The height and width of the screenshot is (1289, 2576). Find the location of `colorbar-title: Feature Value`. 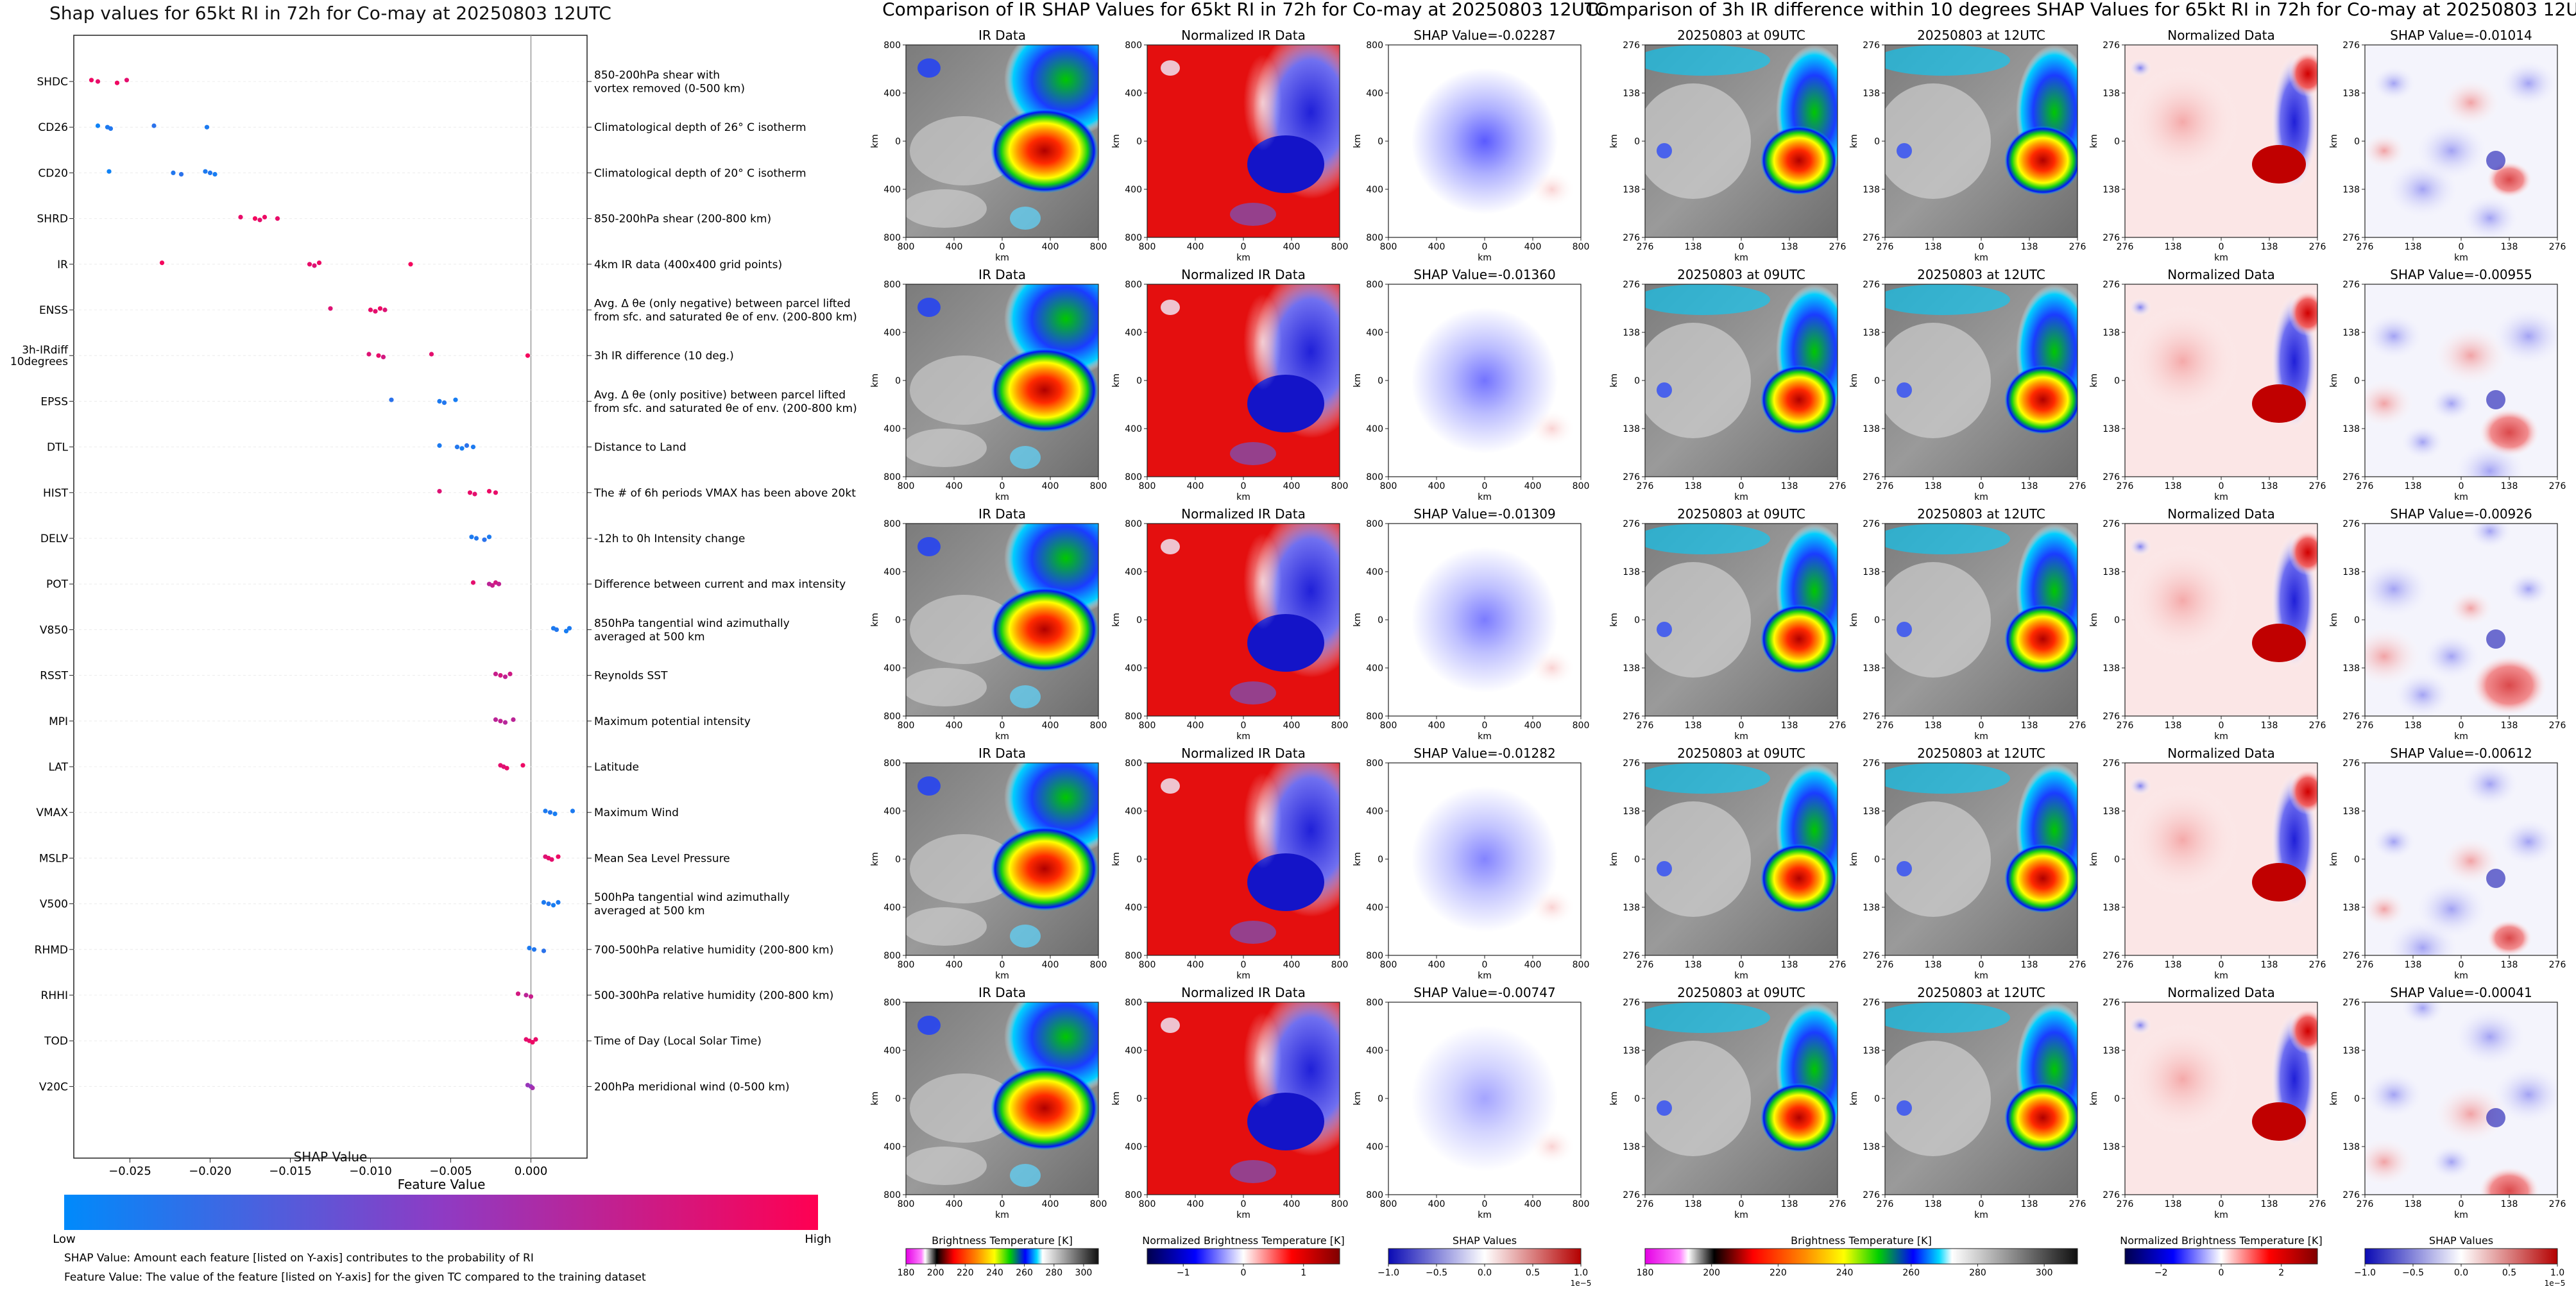

colorbar-title: Feature Value is located at coordinates (442, 1184).